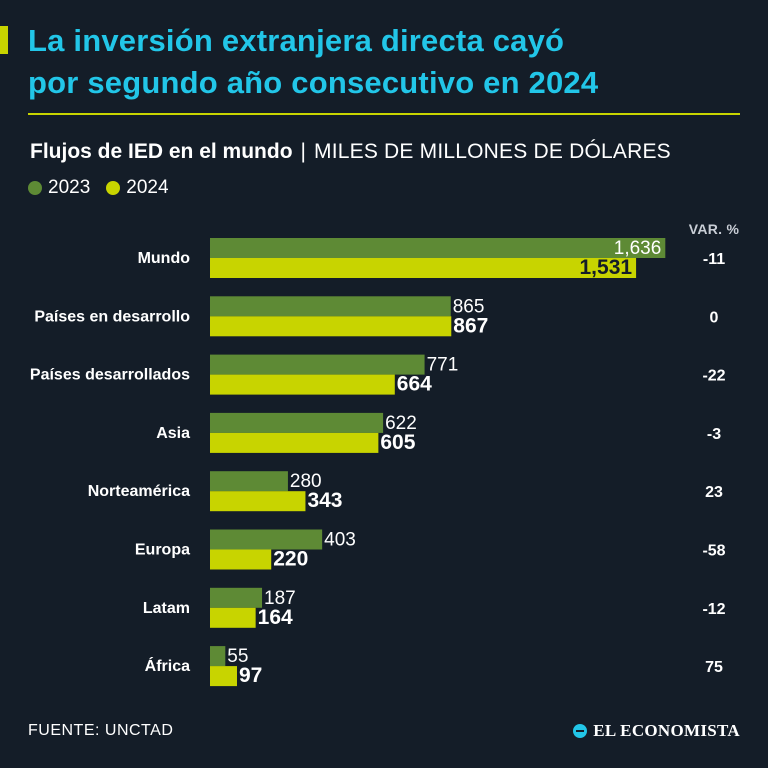 The width and height of the screenshot is (768, 768). I want to click on bar-2024-paises-desarrollados, so click(302, 384).